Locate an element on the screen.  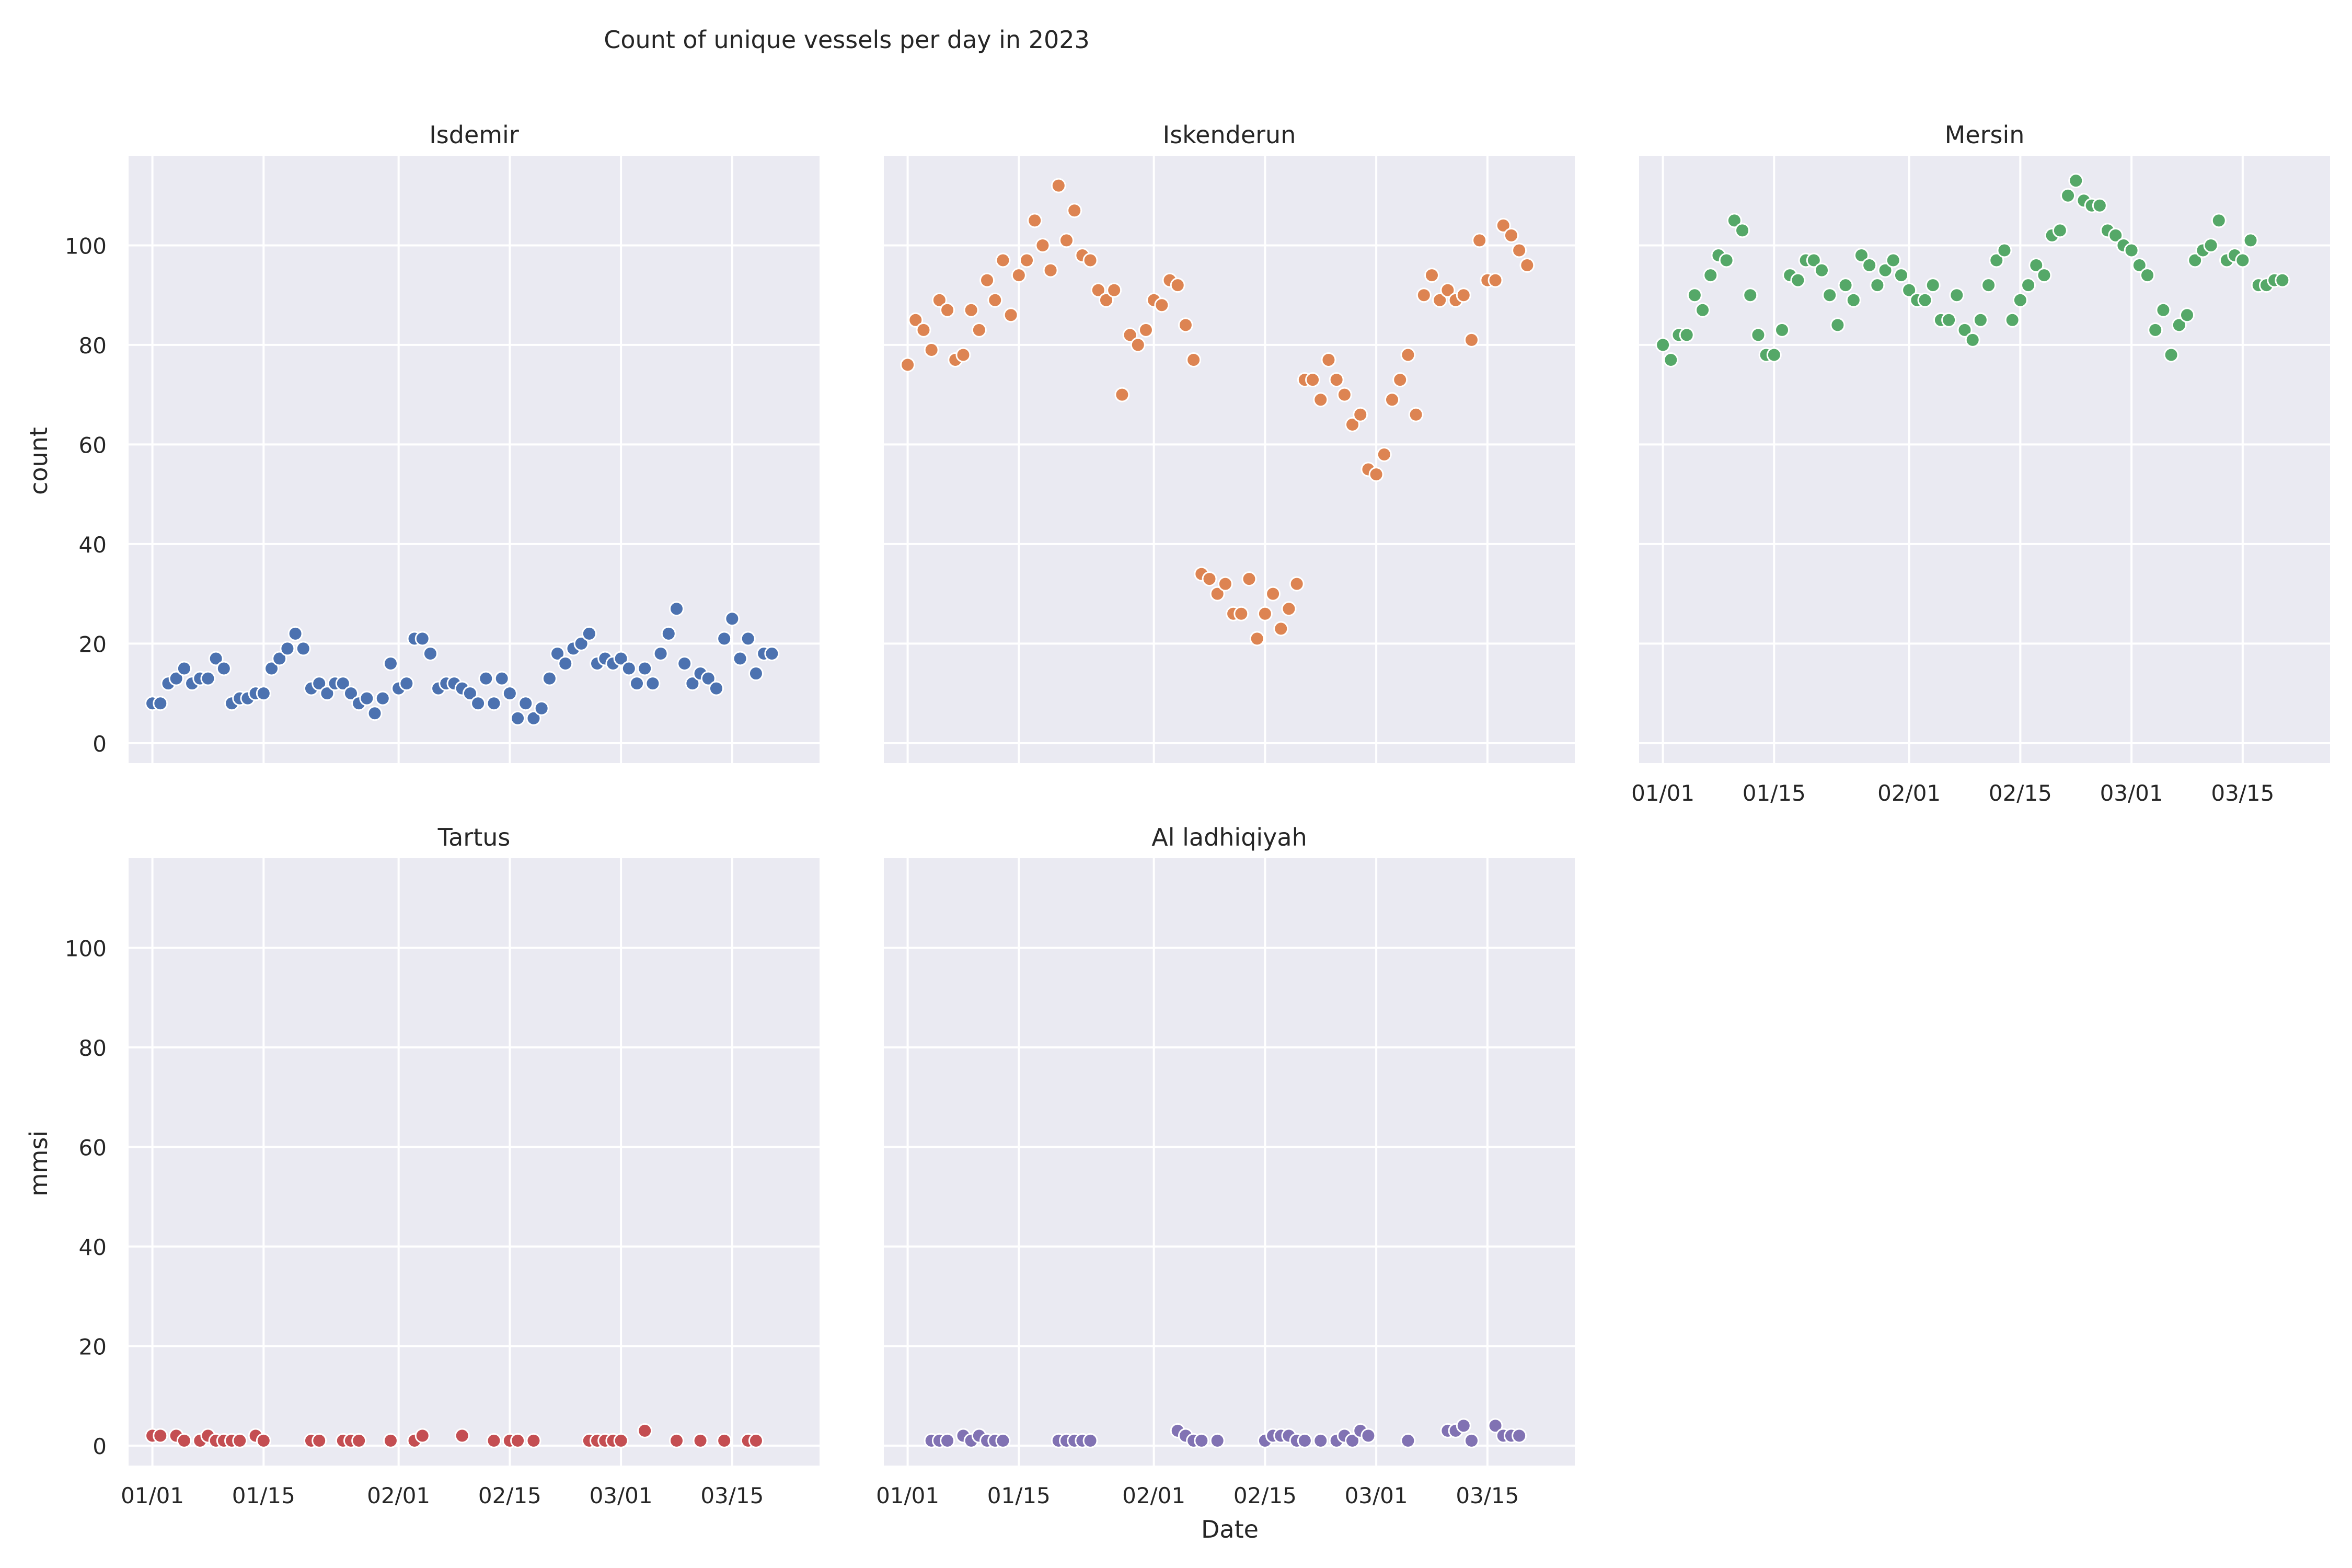
y-axis-label-bottom: mmsi is located at coordinates (39, 1163).